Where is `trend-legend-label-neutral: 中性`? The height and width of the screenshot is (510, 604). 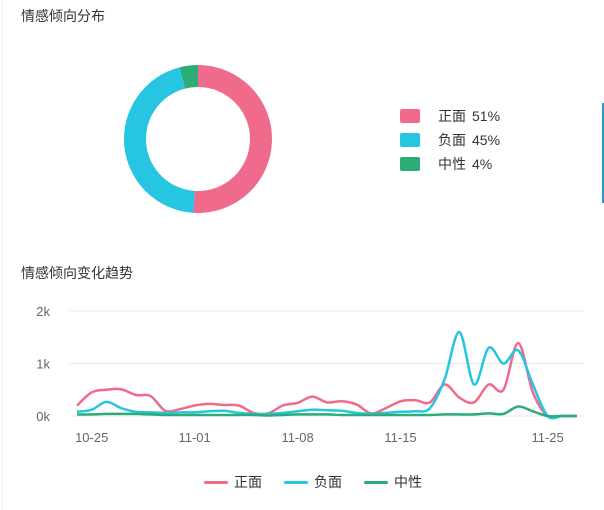
trend-legend-label-neutral: 中性 is located at coordinates (408, 482).